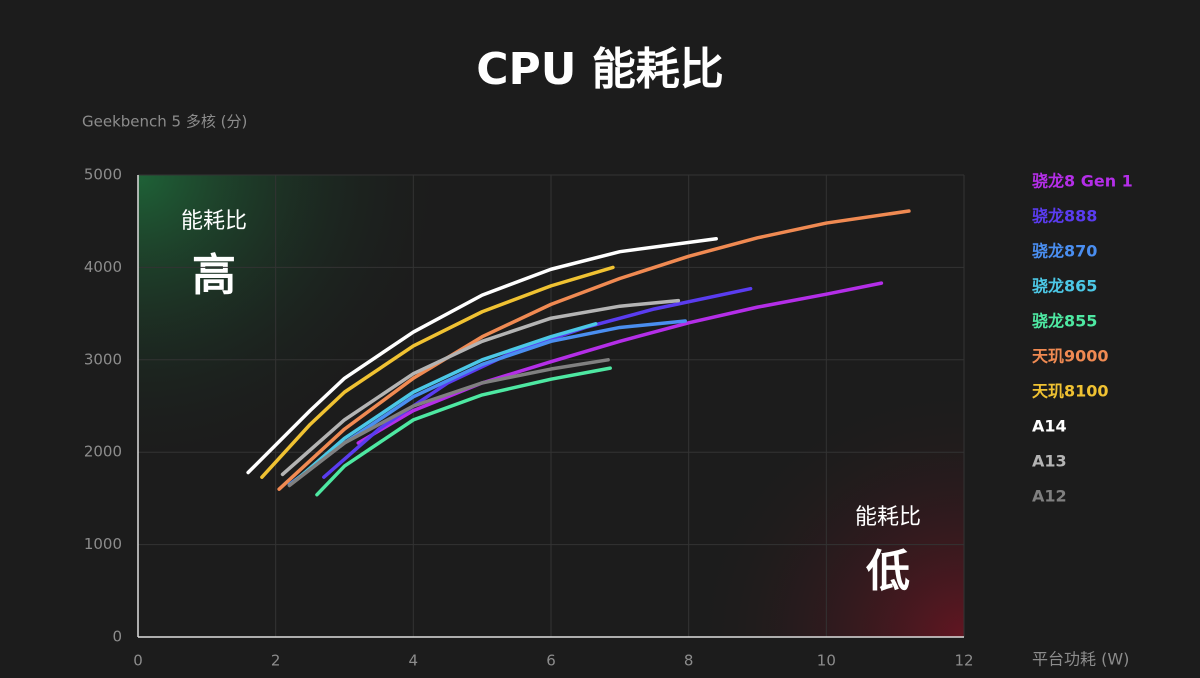 The image size is (1200, 678). Describe the element at coordinates (689, 661) in the screenshot. I see `x-tick-label: 8` at that location.